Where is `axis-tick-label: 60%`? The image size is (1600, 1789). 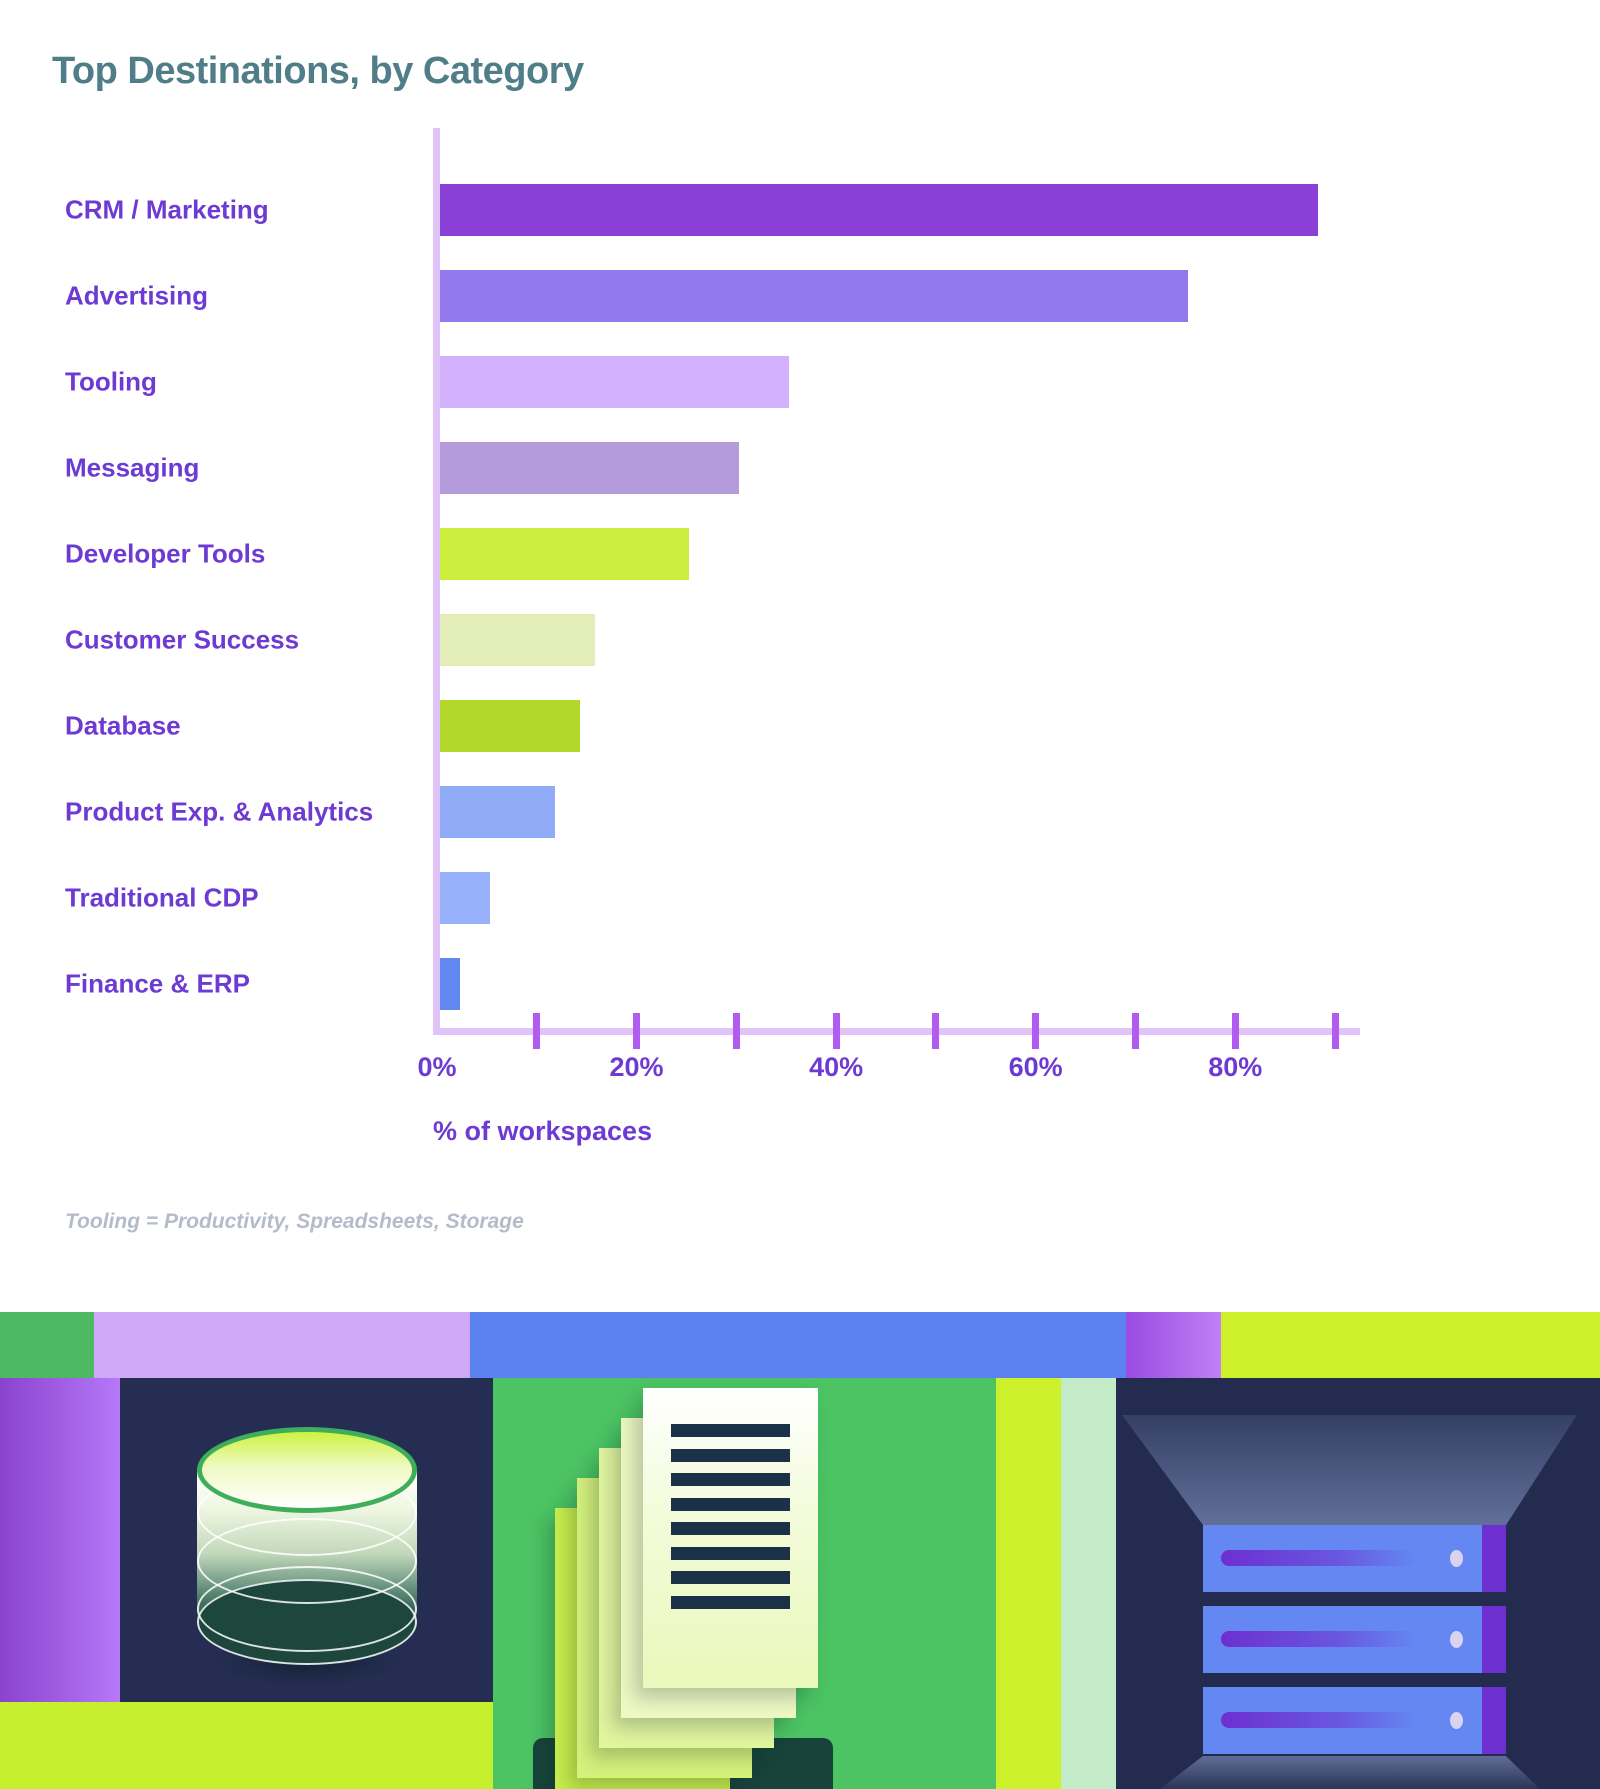
axis-tick-label: 60% is located at coordinates (1035, 1067).